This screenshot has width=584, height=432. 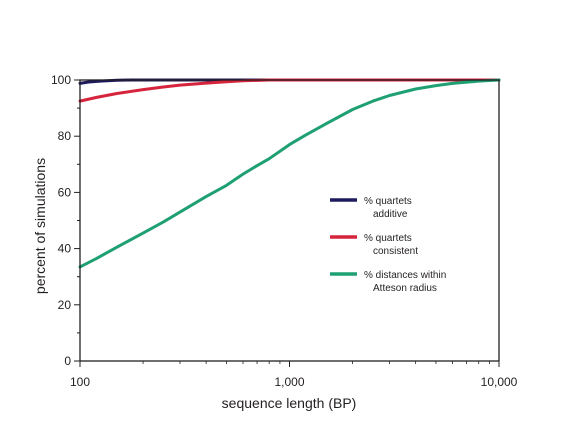 I want to click on legend-label-2: consistent, so click(x=395, y=251).